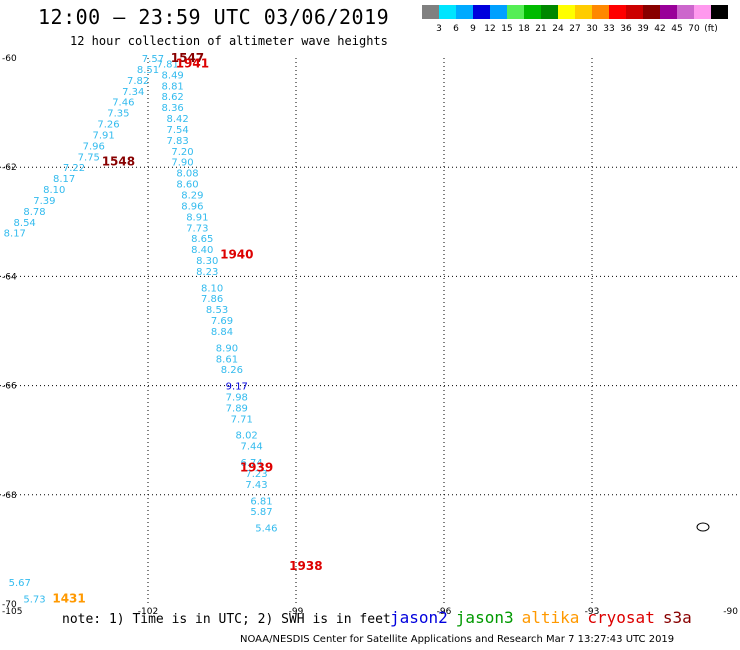  Describe the element at coordinates (108, 125) in the screenshot. I see `wave-height-value: 7.26` at that location.